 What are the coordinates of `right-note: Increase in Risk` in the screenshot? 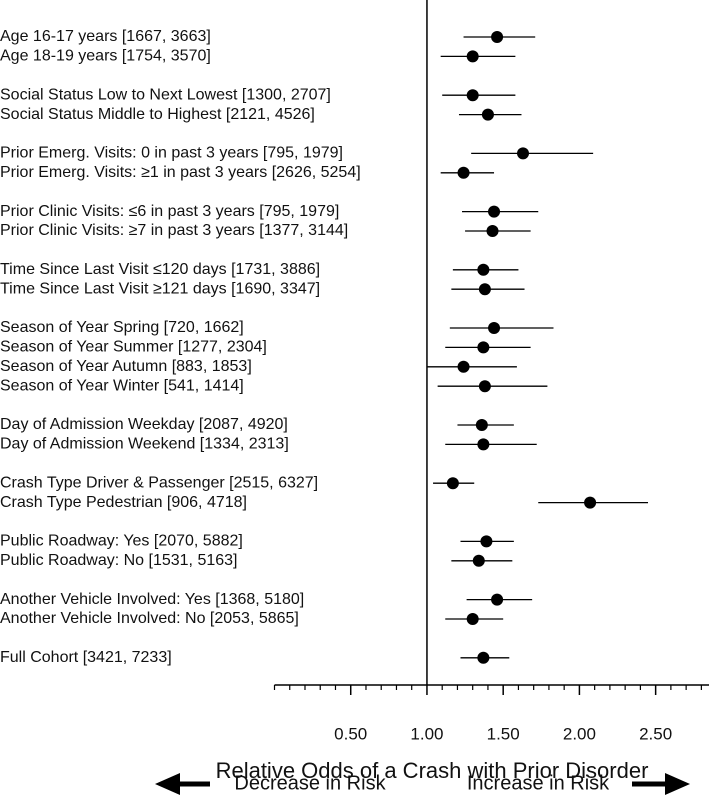 It's located at (538, 783).